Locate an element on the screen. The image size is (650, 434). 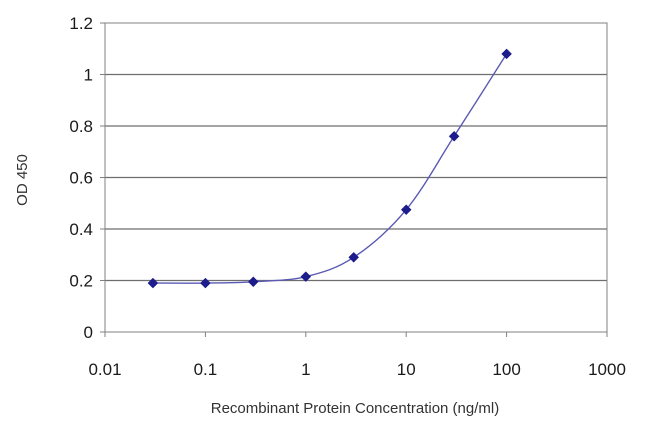
y-tick-label: 0.4 is located at coordinates (81, 229).